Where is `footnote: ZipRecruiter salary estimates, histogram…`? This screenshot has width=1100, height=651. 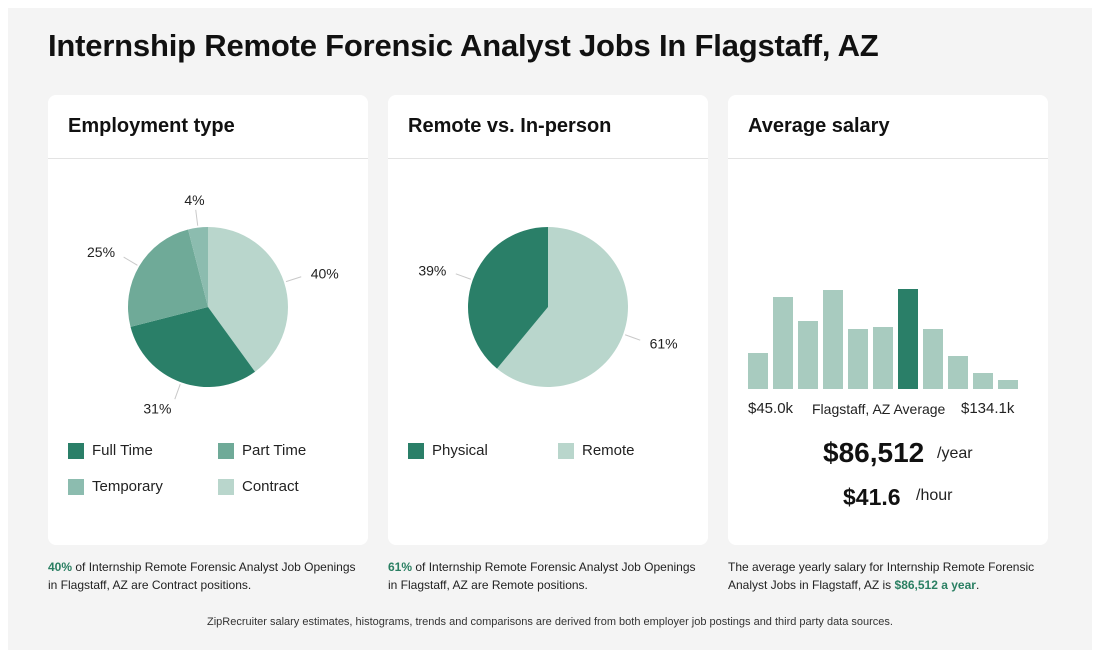
footnote: ZipRecruiter salary estimates, histogram… is located at coordinates (550, 622).